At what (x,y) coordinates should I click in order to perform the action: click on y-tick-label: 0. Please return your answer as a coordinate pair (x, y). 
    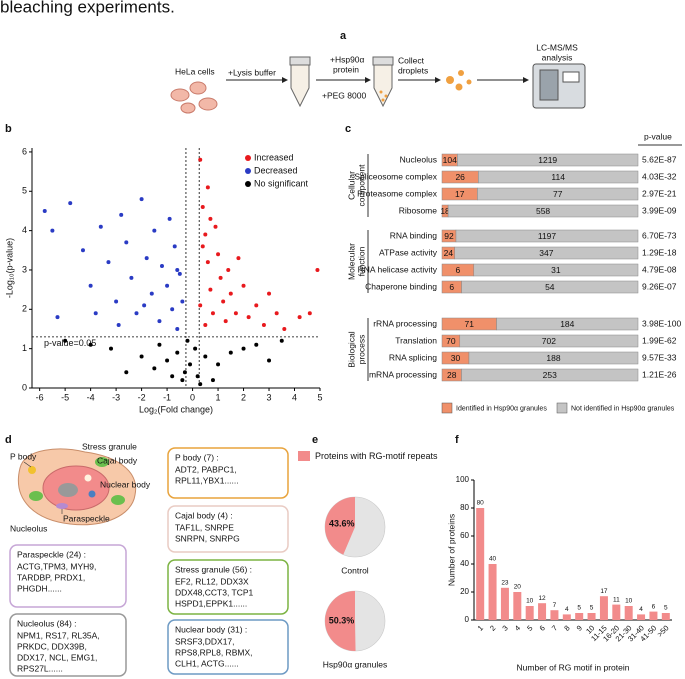
    Looking at the image, I should click on (467, 619).